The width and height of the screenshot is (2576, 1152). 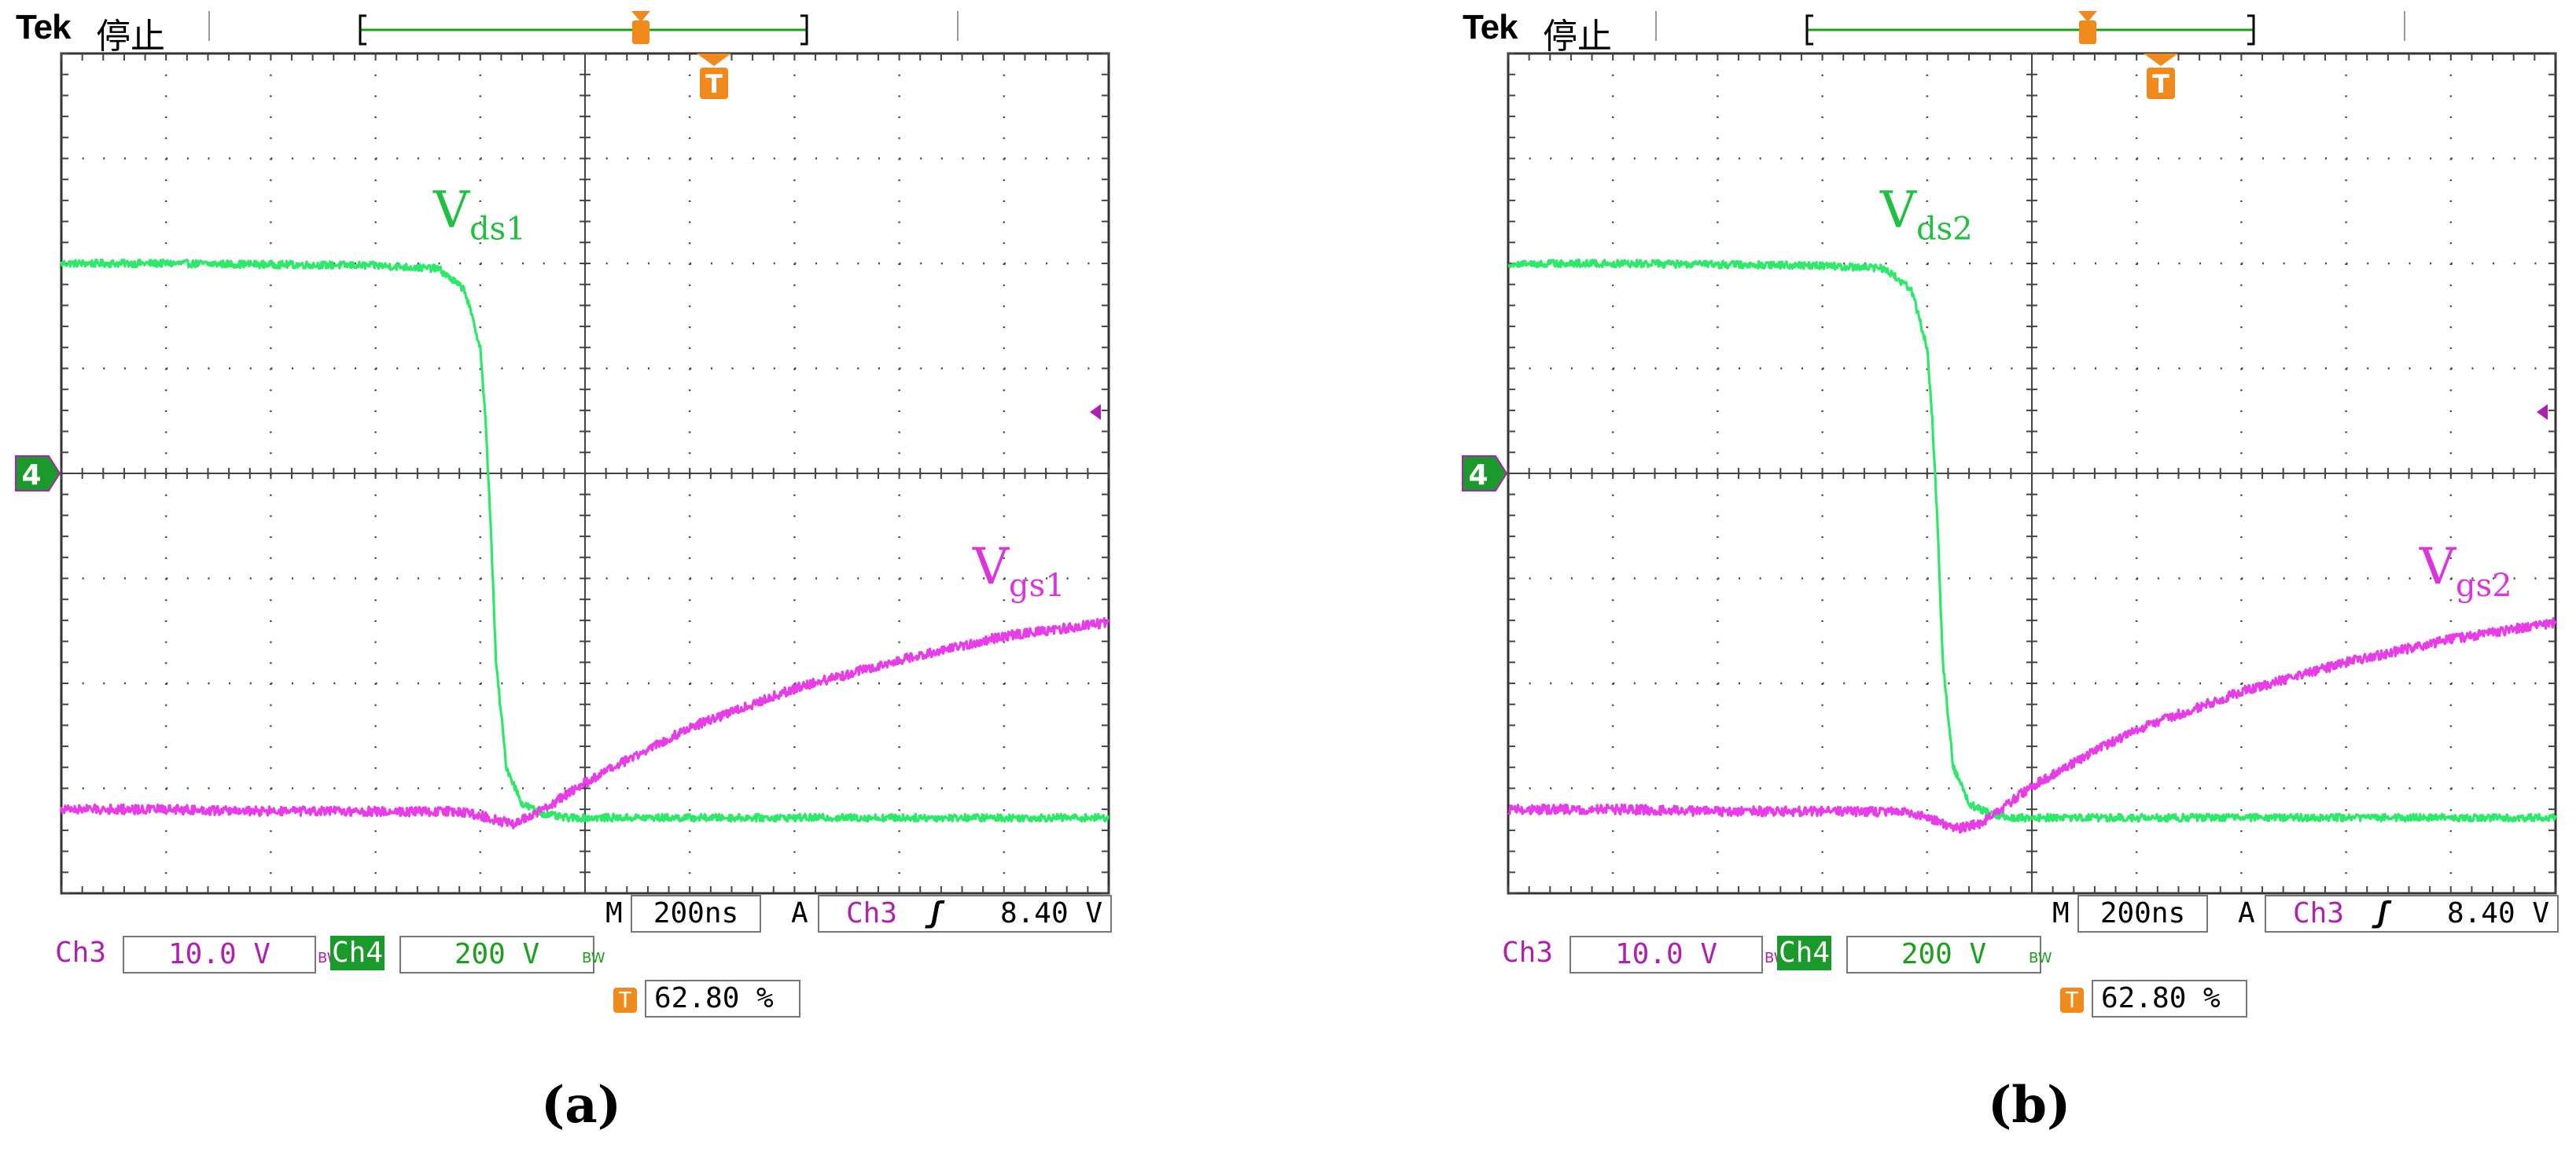 What do you see at coordinates (2032, 725) in the screenshot?
I see `trace-line-vgs2` at bounding box center [2032, 725].